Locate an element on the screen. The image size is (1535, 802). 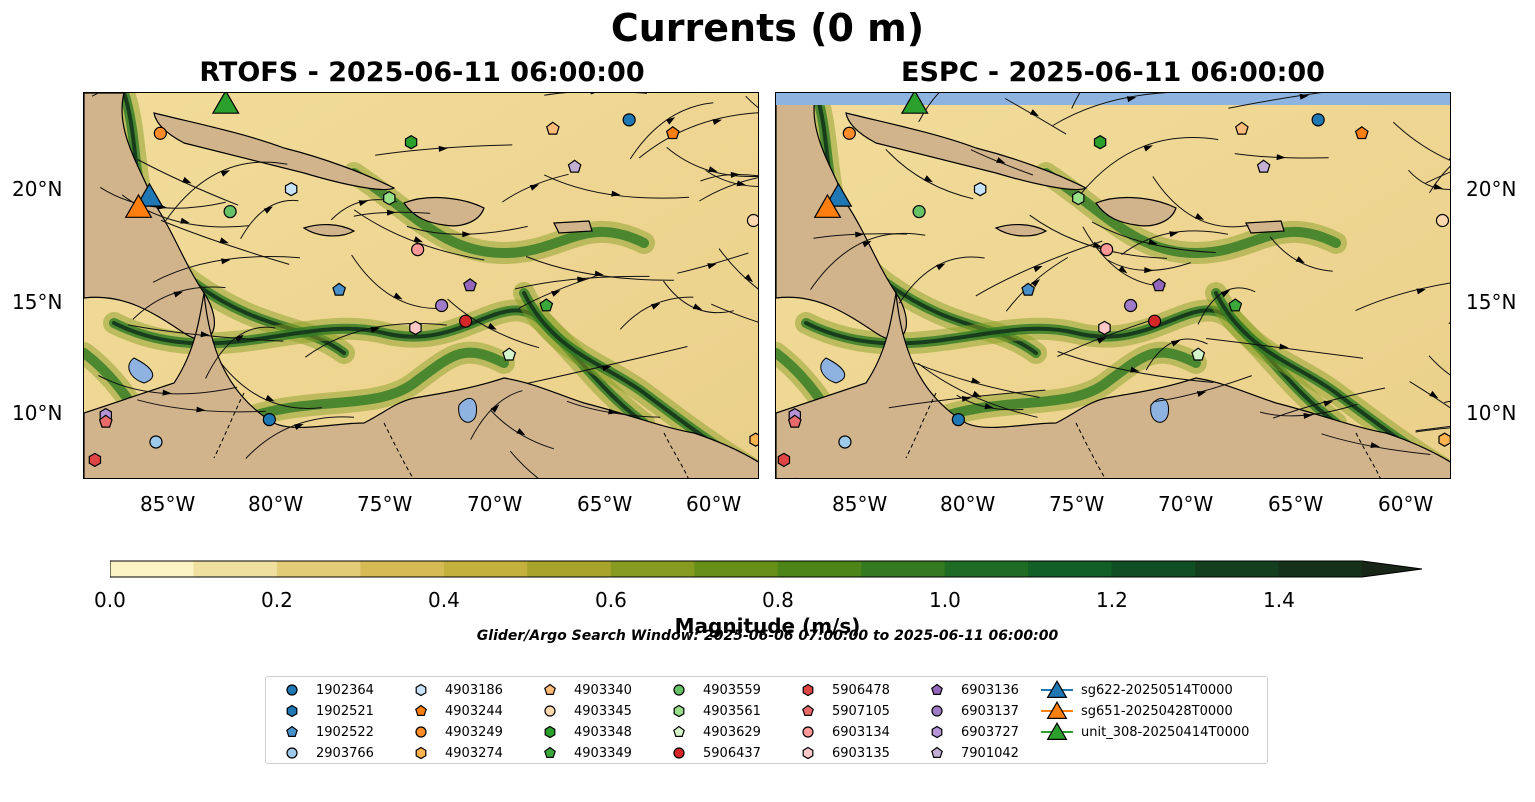
legend-item: 6903135 is located at coordinates (841, 753).